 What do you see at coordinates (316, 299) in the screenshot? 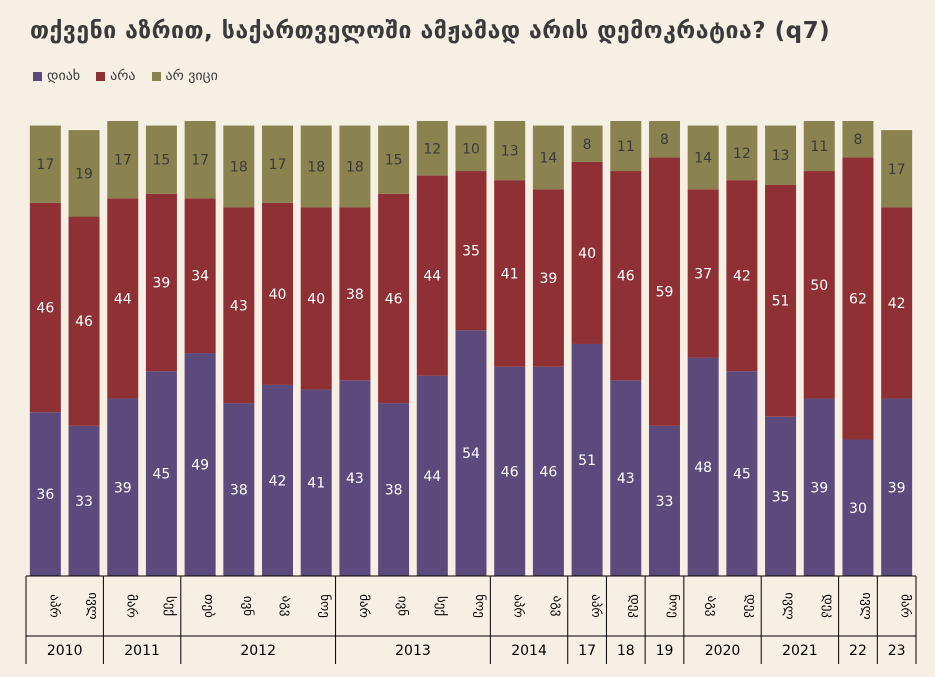
I see `data-label: 40` at bounding box center [316, 299].